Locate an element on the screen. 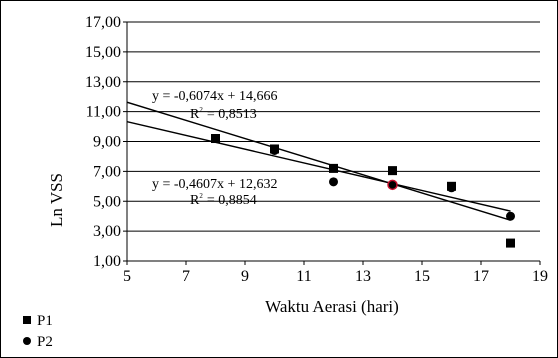 Image resolution: width=558 pixels, height=358 pixels. x-tick-label: 17 is located at coordinates (481, 276).